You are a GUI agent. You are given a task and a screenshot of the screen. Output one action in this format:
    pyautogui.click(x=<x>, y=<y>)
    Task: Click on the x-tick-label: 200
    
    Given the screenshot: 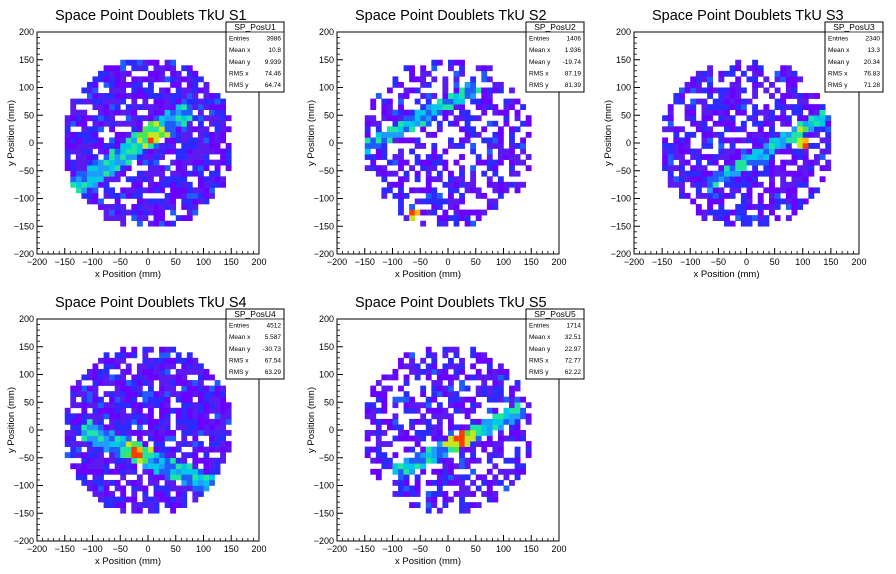 What is the action you would take?
    pyautogui.click(x=558, y=262)
    